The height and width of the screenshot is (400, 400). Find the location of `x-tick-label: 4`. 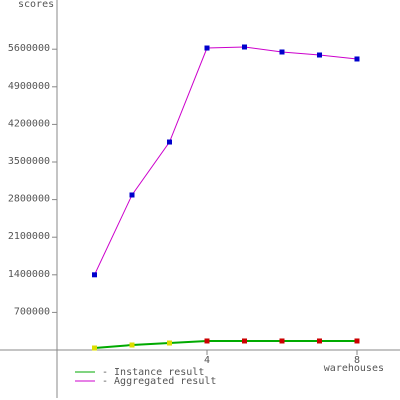

x-tick-label: 4 is located at coordinates (207, 360).